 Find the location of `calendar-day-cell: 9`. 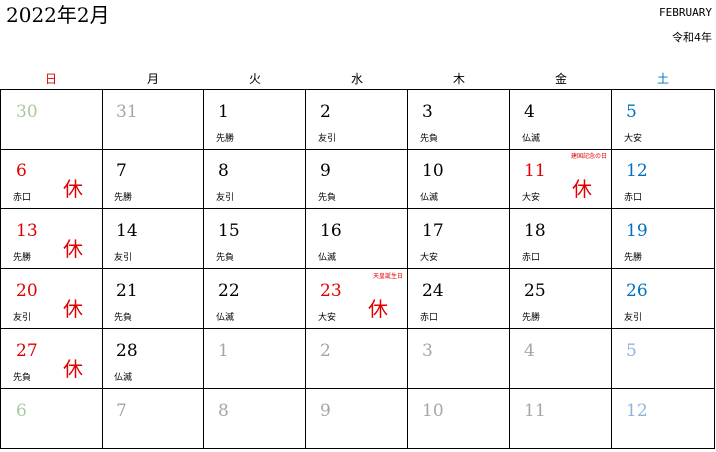

calendar-day-cell: 9 is located at coordinates (357, 419).